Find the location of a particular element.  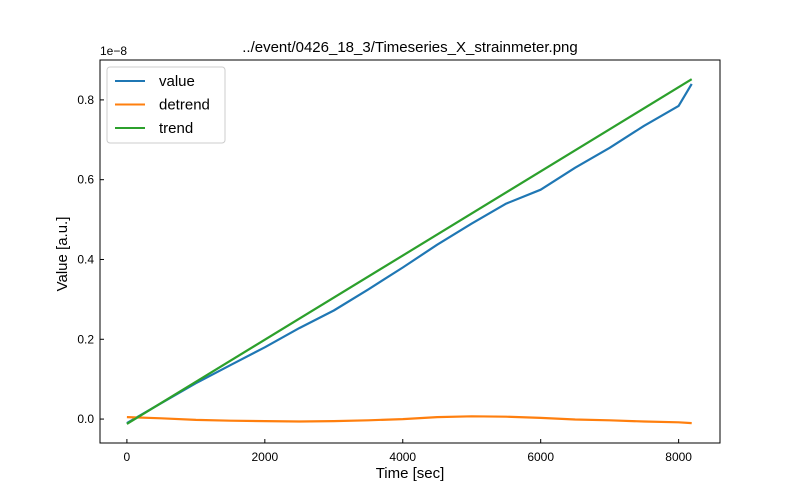

y-tick-label: 0.2 is located at coordinates (85, 339).